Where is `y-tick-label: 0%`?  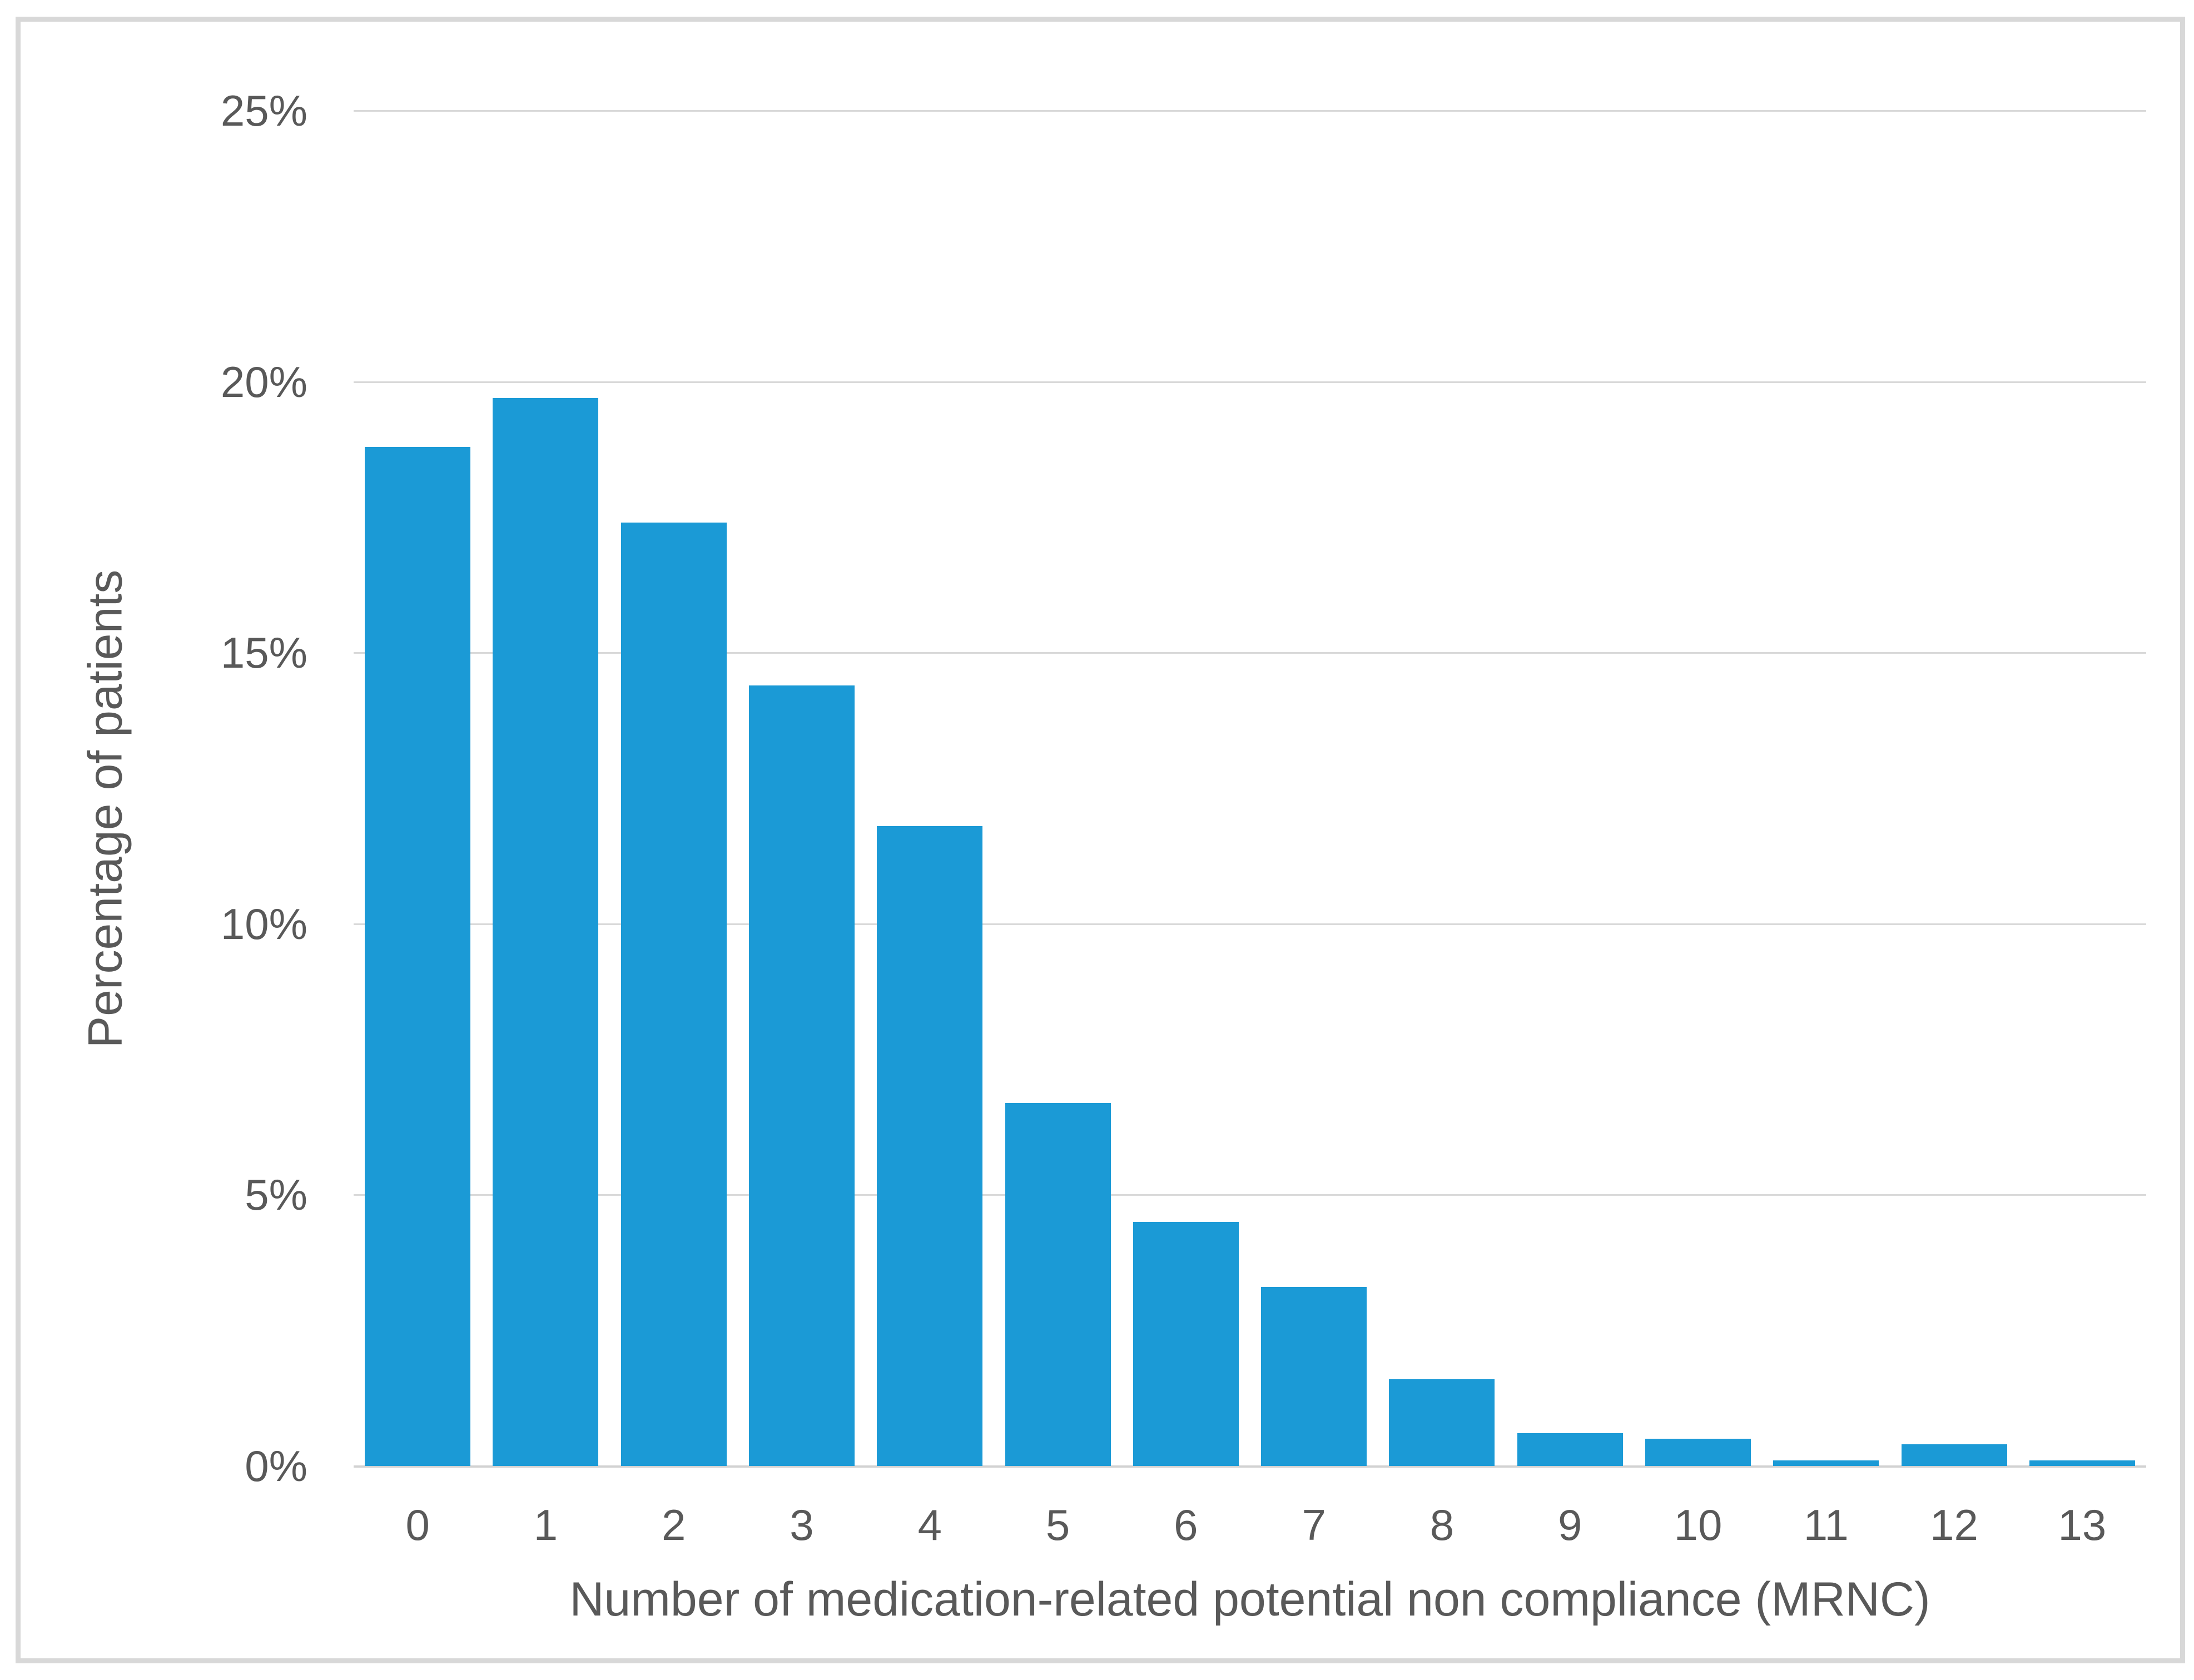 y-tick-label: 0% is located at coordinates (276, 1466).